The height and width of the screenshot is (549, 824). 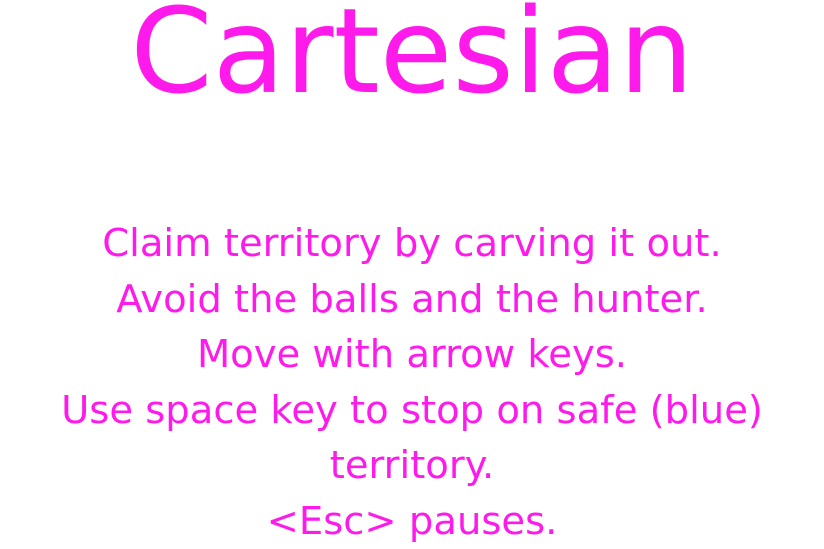 I want to click on instruction-line-territory: territory., so click(x=412, y=465).